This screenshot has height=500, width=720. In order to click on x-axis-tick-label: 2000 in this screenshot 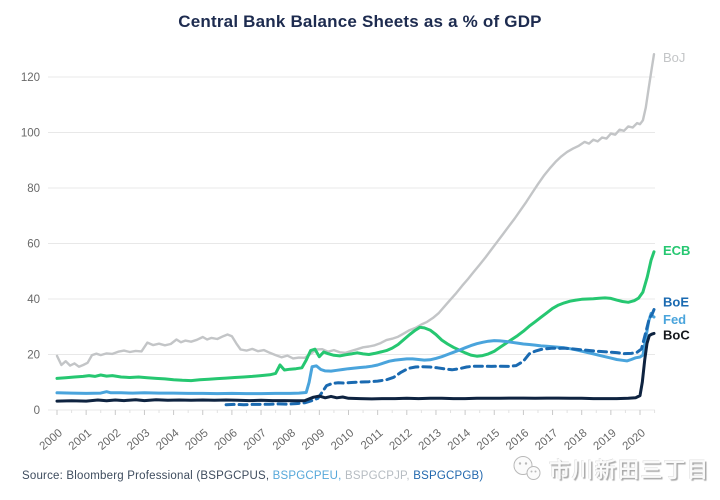, I will do `click(51, 439)`.